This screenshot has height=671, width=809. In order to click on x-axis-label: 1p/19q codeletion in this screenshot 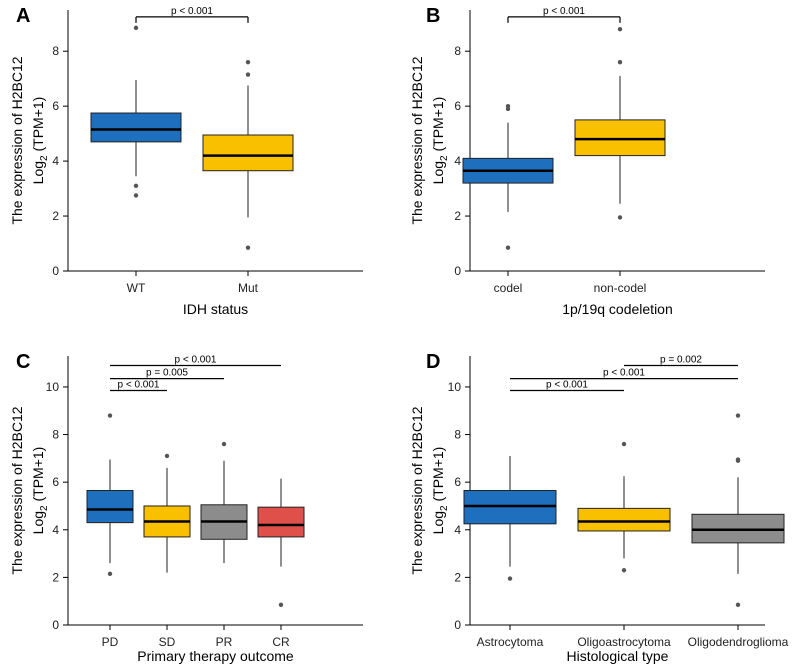, I will do `click(617, 309)`.